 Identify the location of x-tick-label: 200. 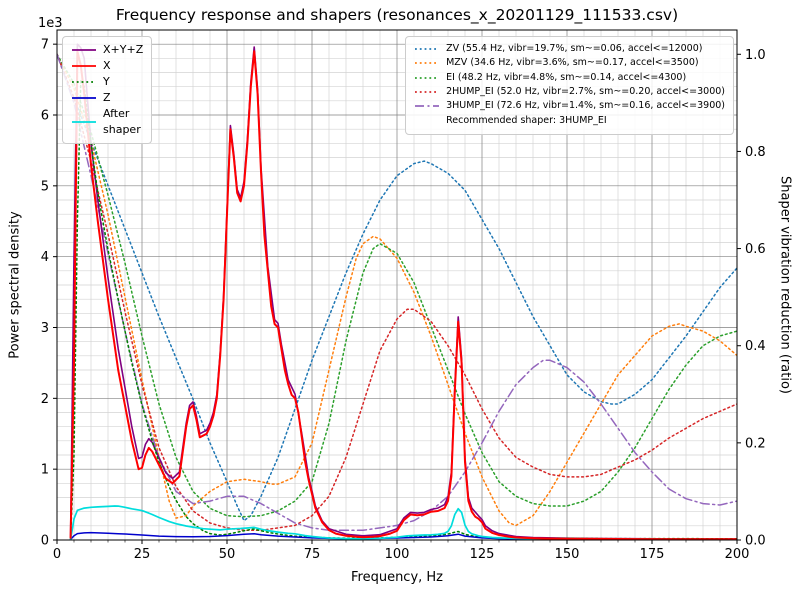
(737, 554).